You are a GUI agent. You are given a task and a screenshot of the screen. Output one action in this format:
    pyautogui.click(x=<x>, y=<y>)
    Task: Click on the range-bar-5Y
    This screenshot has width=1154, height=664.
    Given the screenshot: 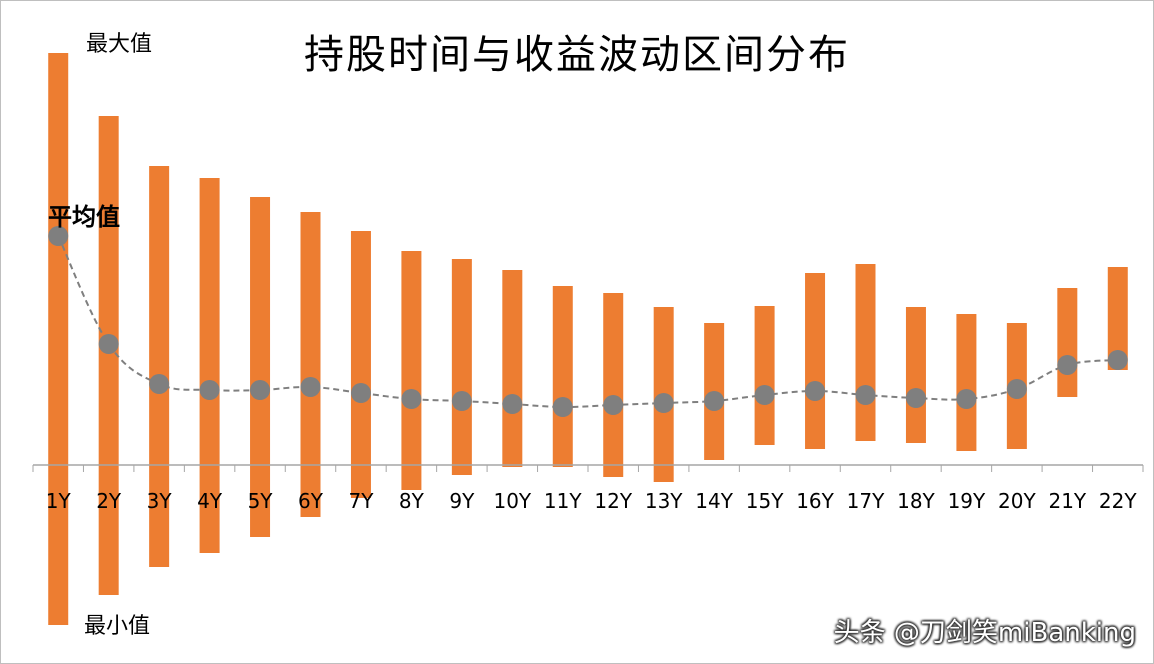 What is the action you would take?
    pyautogui.click(x=260, y=367)
    